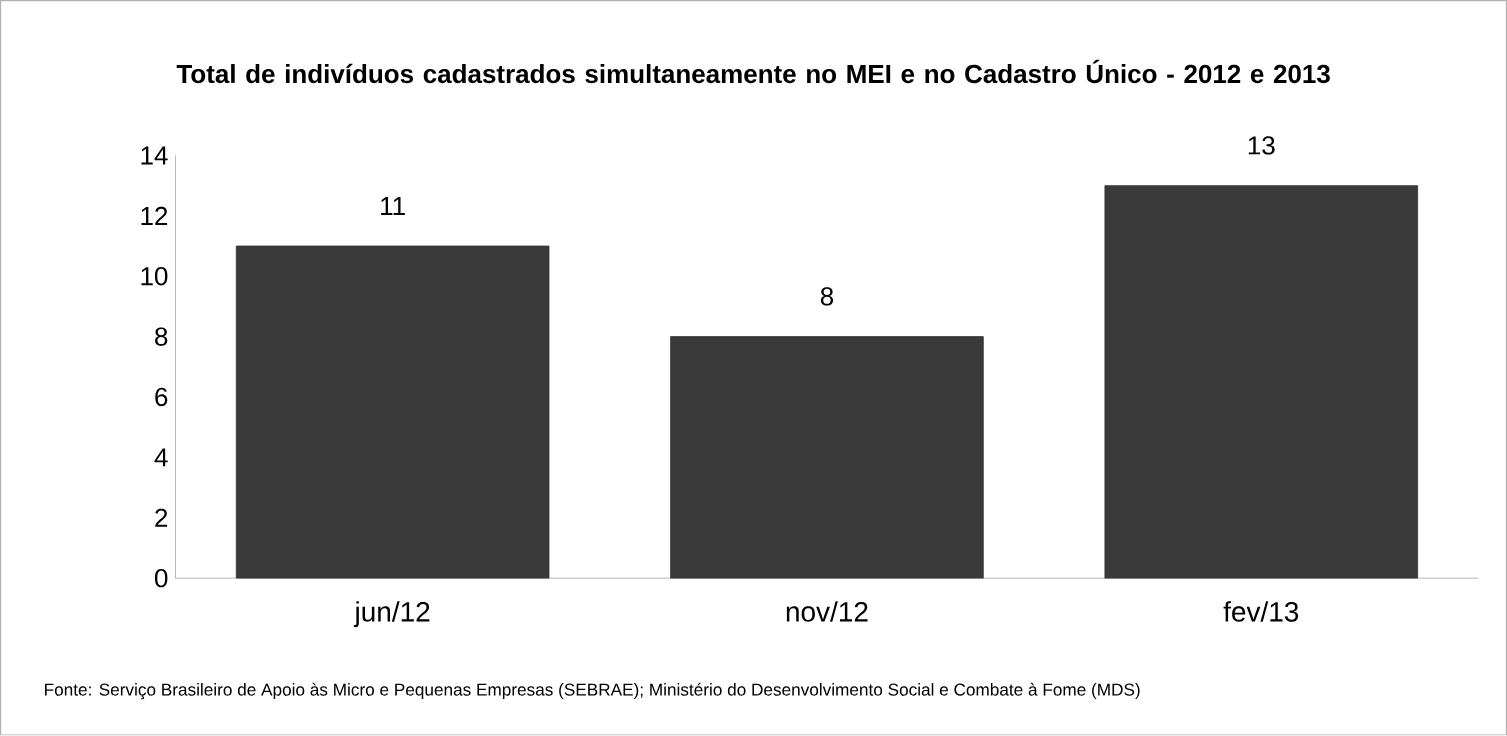 The height and width of the screenshot is (736, 1507). Describe the element at coordinates (753, 72) in the screenshot. I see `chart-title: Total de indivíduos cadastrados simultaneamente no MEI e no Cadastro Único - 2012 e 2013` at that location.